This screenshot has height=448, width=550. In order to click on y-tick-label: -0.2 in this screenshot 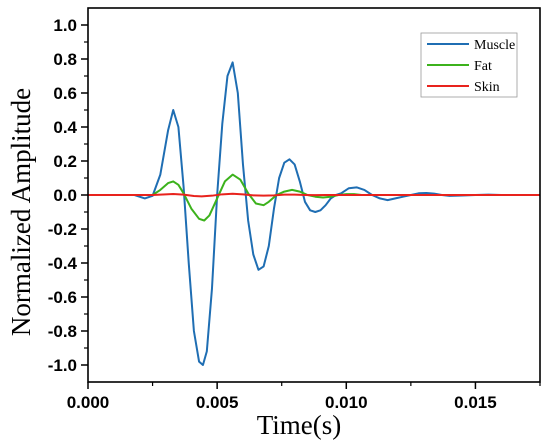, I will do `click(62, 229)`.